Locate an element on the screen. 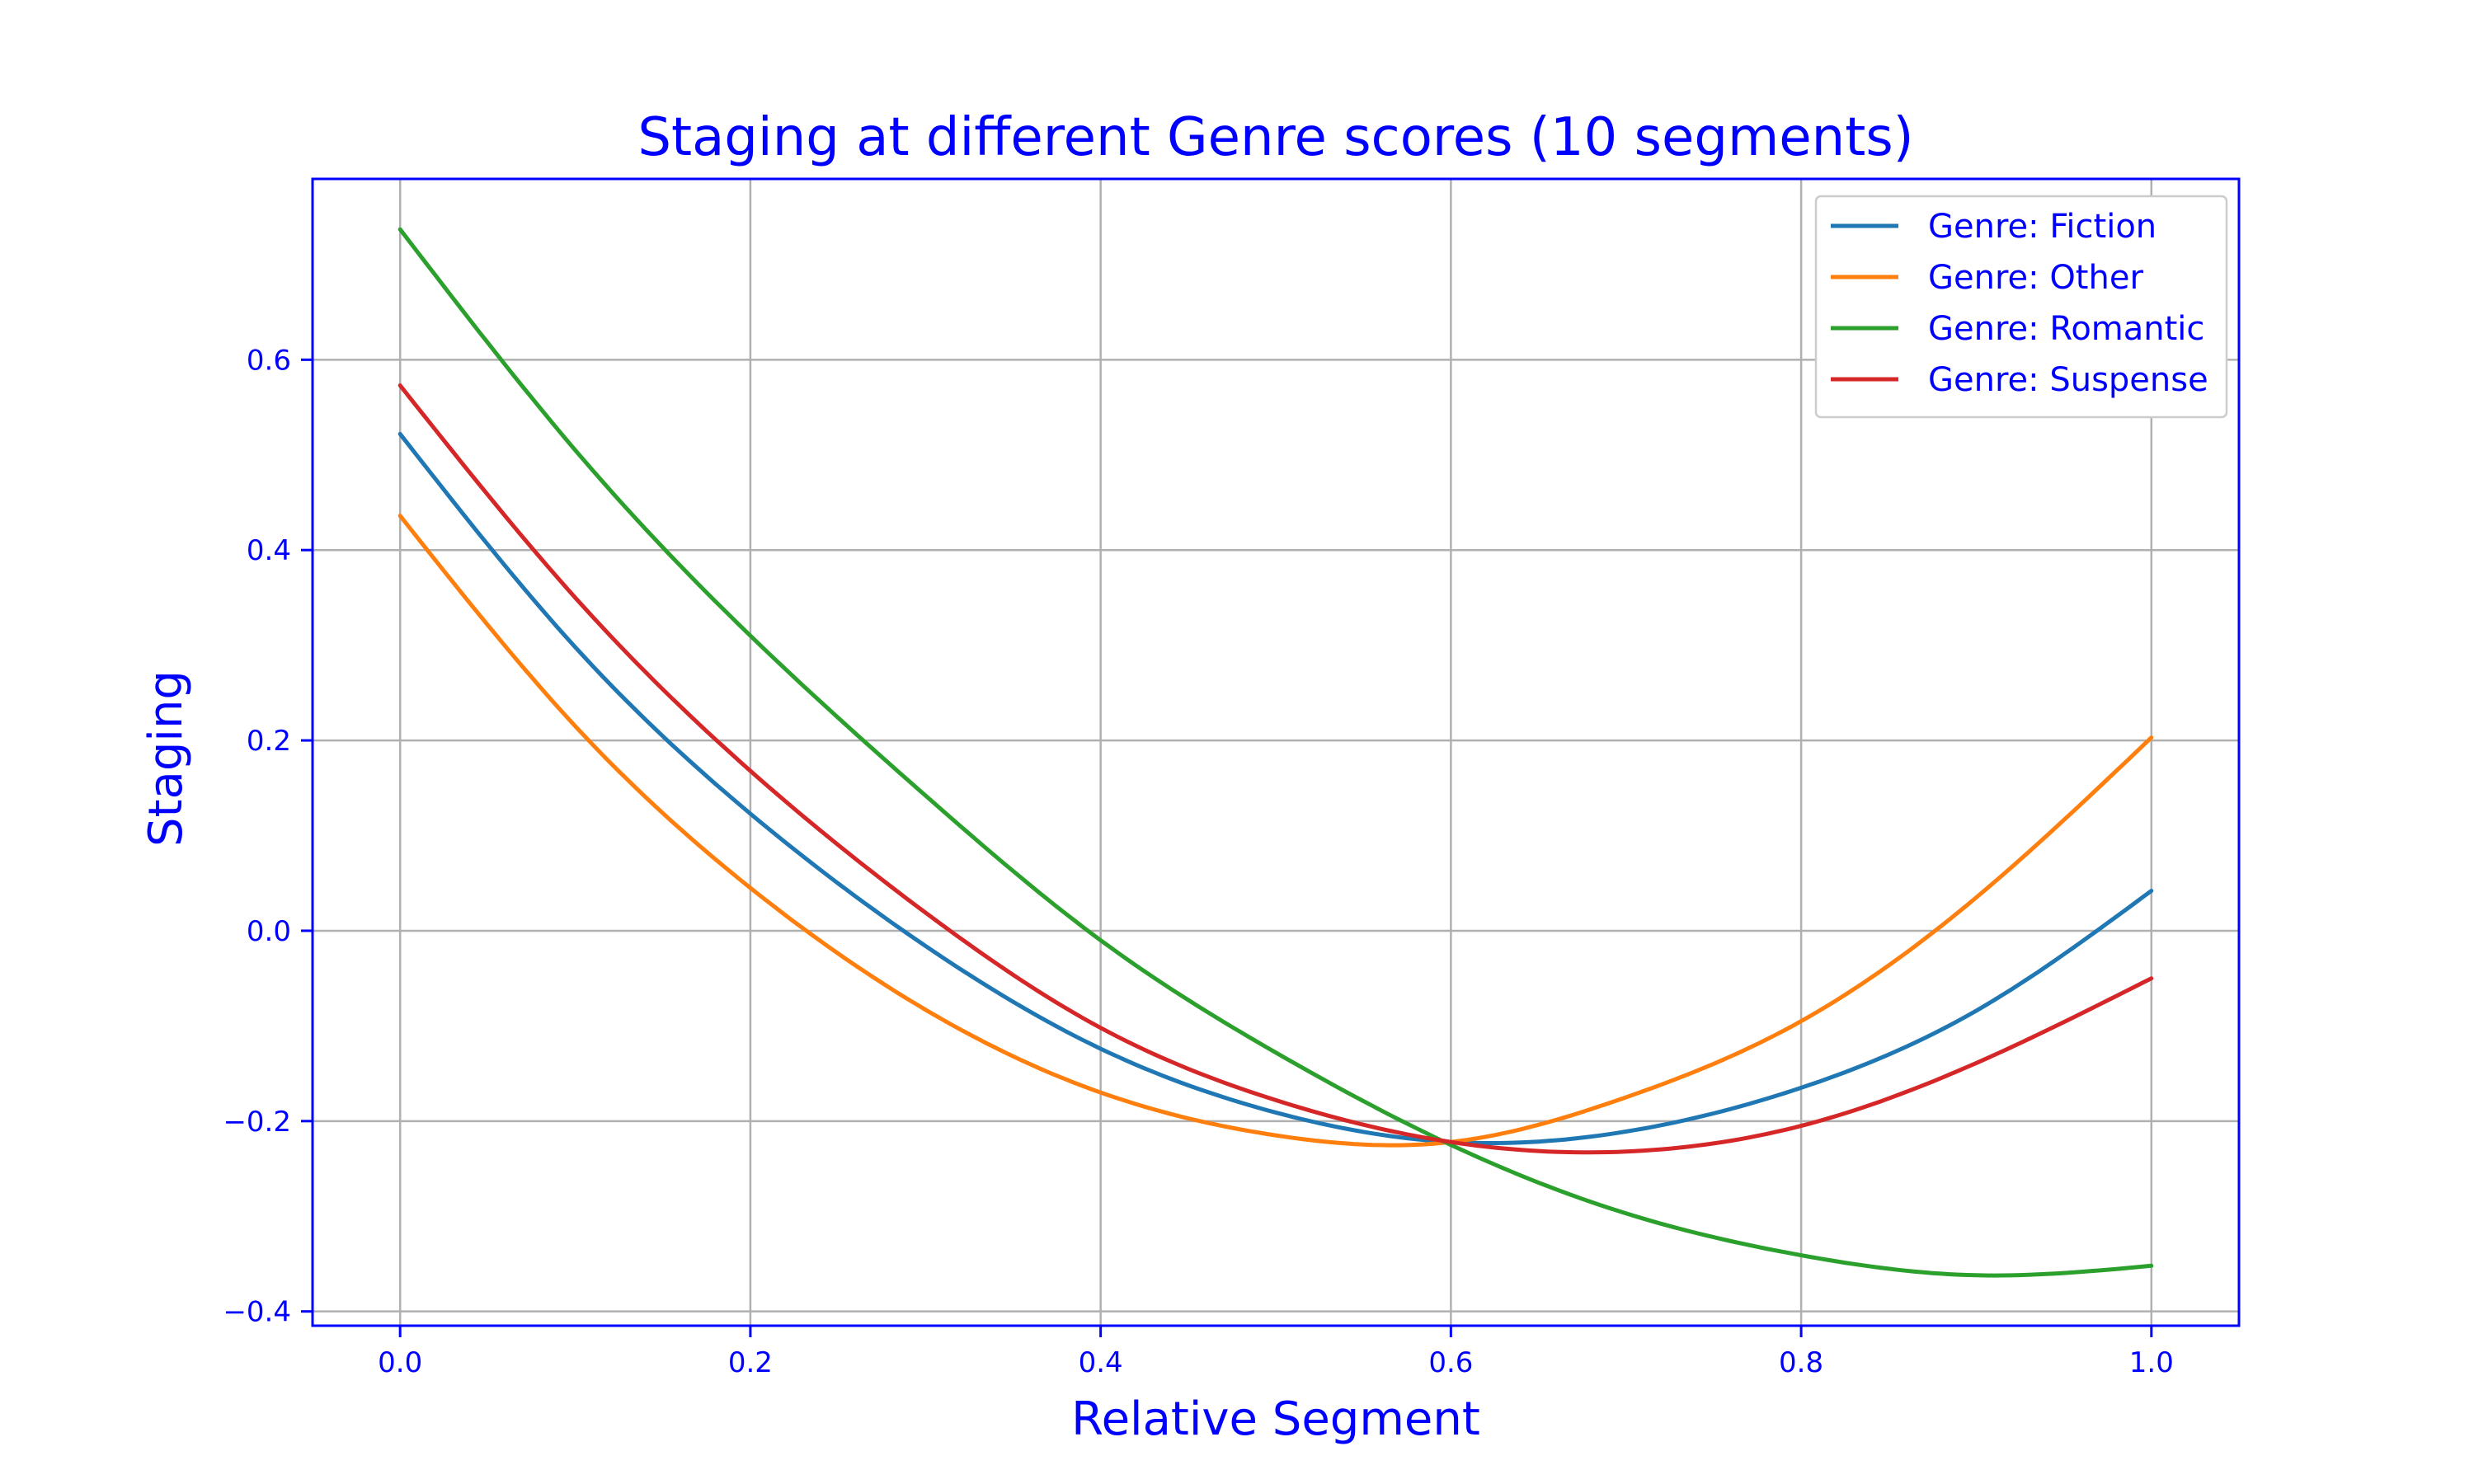 The width and height of the screenshot is (2474, 1484). y-tick-label: 0.6 is located at coordinates (269, 360).